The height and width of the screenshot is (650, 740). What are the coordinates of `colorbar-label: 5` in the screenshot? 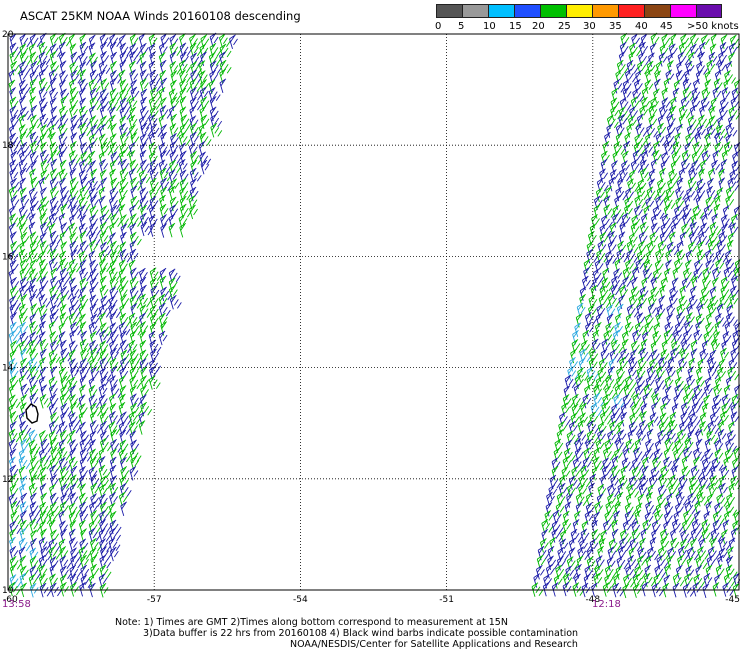 It's located at (461, 26).